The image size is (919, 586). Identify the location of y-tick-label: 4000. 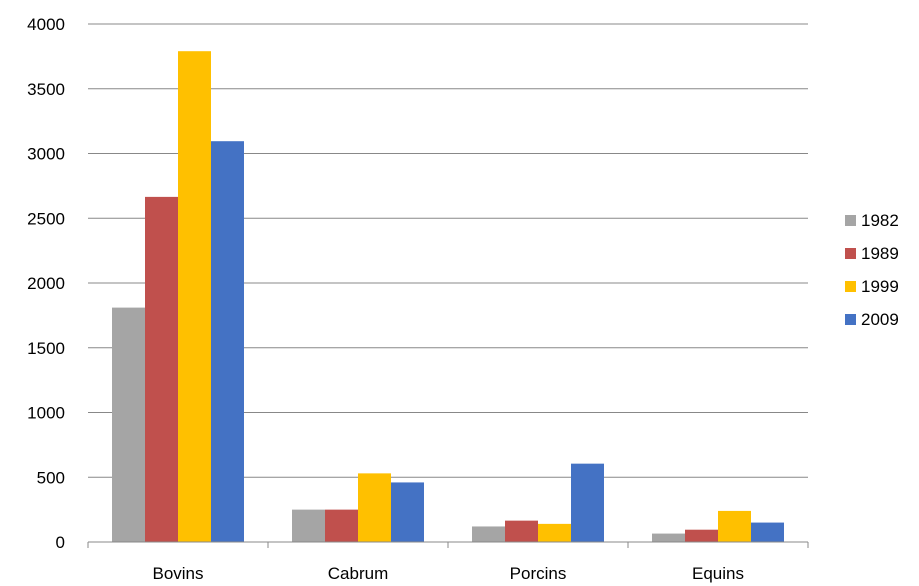
(46, 24).